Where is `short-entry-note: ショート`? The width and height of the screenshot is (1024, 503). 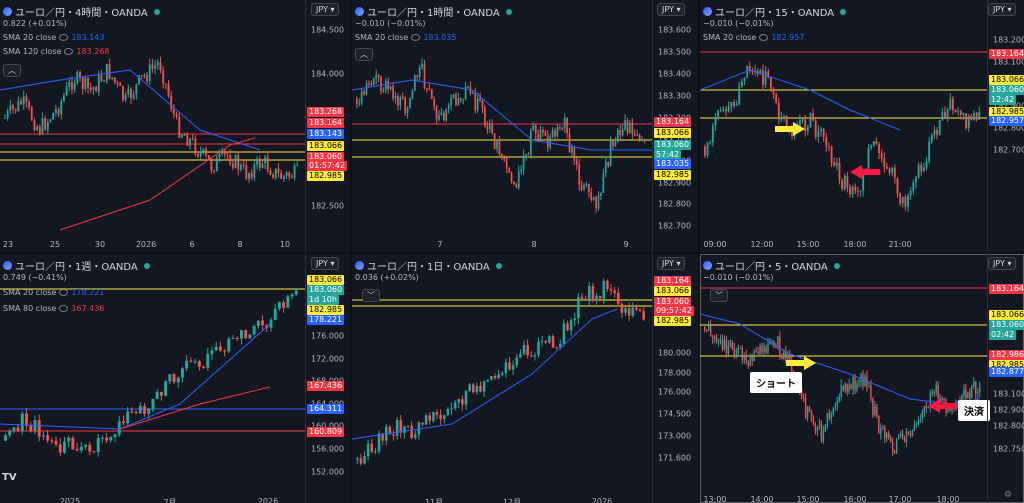
short-entry-note: ショート is located at coordinates (776, 382).